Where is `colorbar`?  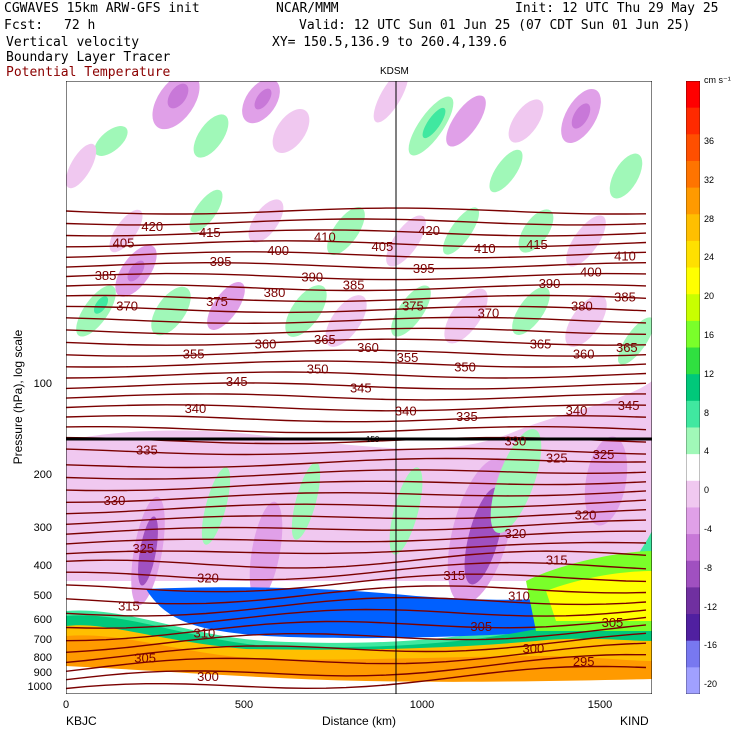
colorbar is located at coordinates (693, 387).